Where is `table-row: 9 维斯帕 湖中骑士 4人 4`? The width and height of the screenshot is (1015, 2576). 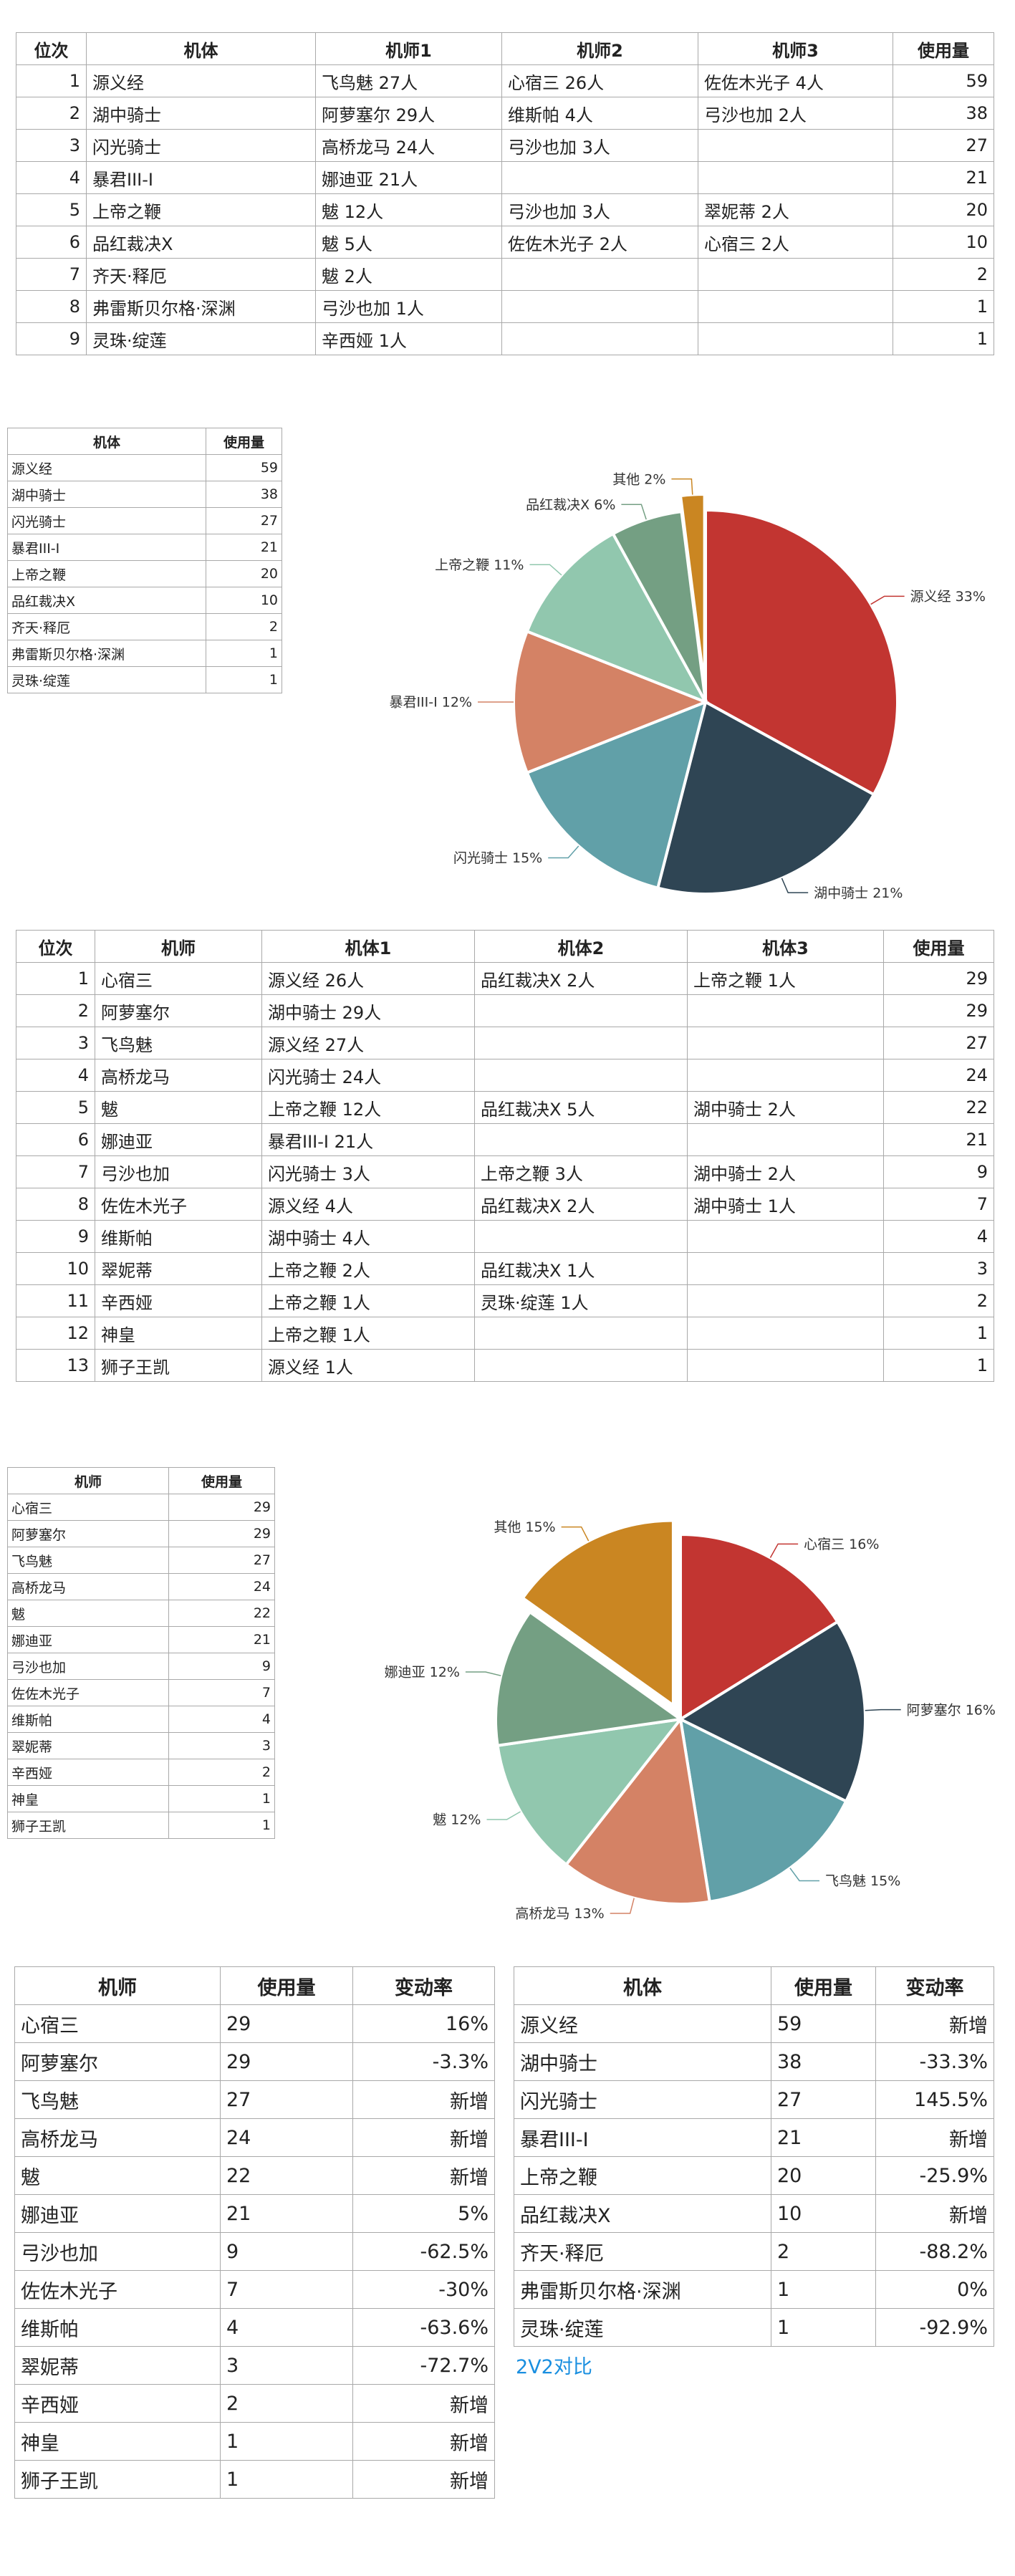 table-row: 9 维斯帕 湖中骑士 4人 4 is located at coordinates (505, 1236).